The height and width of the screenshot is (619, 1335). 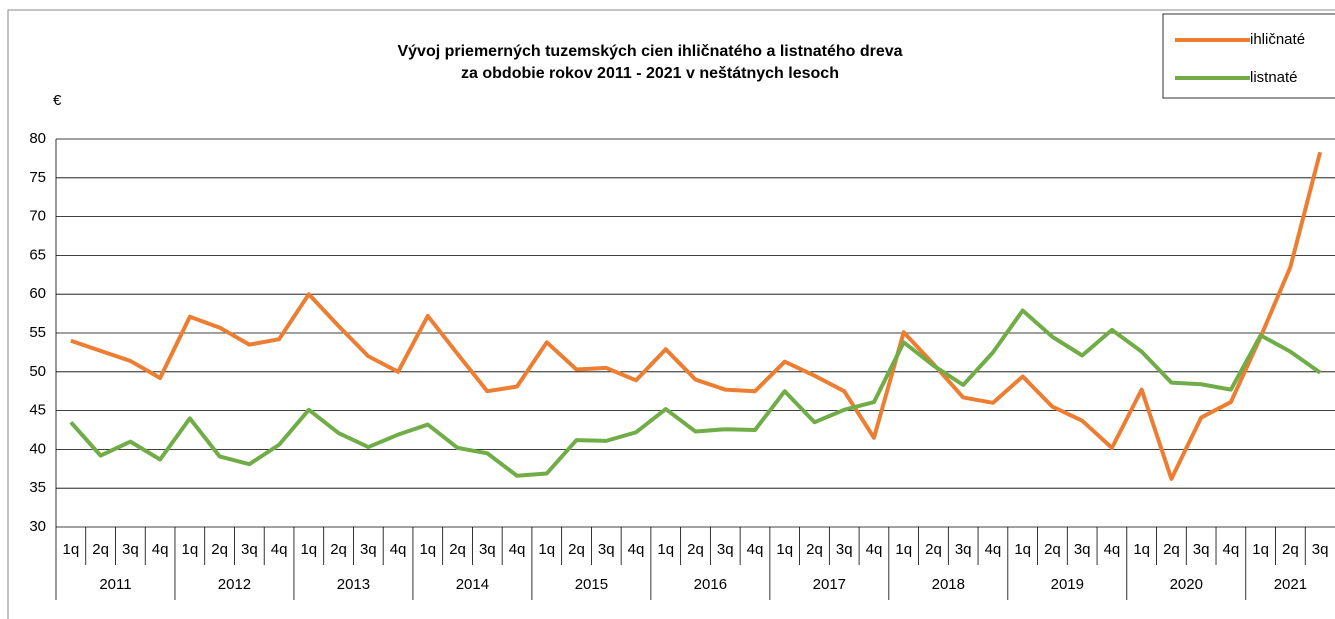 What do you see at coordinates (57, 100) in the screenshot?
I see `y-axis-label: €` at bounding box center [57, 100].